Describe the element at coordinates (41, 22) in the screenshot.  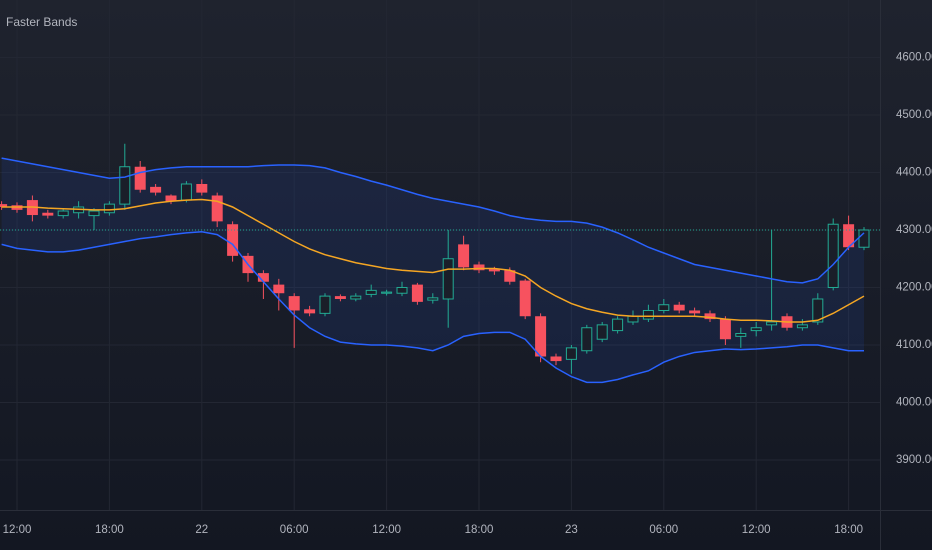
I see `chart-title: Faster Bands` at that location.